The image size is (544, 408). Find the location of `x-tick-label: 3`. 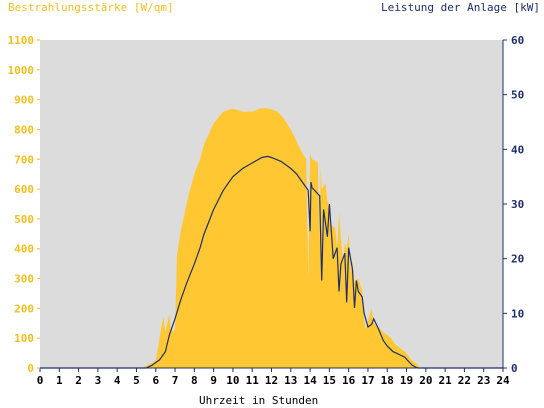

x-tick-label: 3 is located at coordinates (98, 380).